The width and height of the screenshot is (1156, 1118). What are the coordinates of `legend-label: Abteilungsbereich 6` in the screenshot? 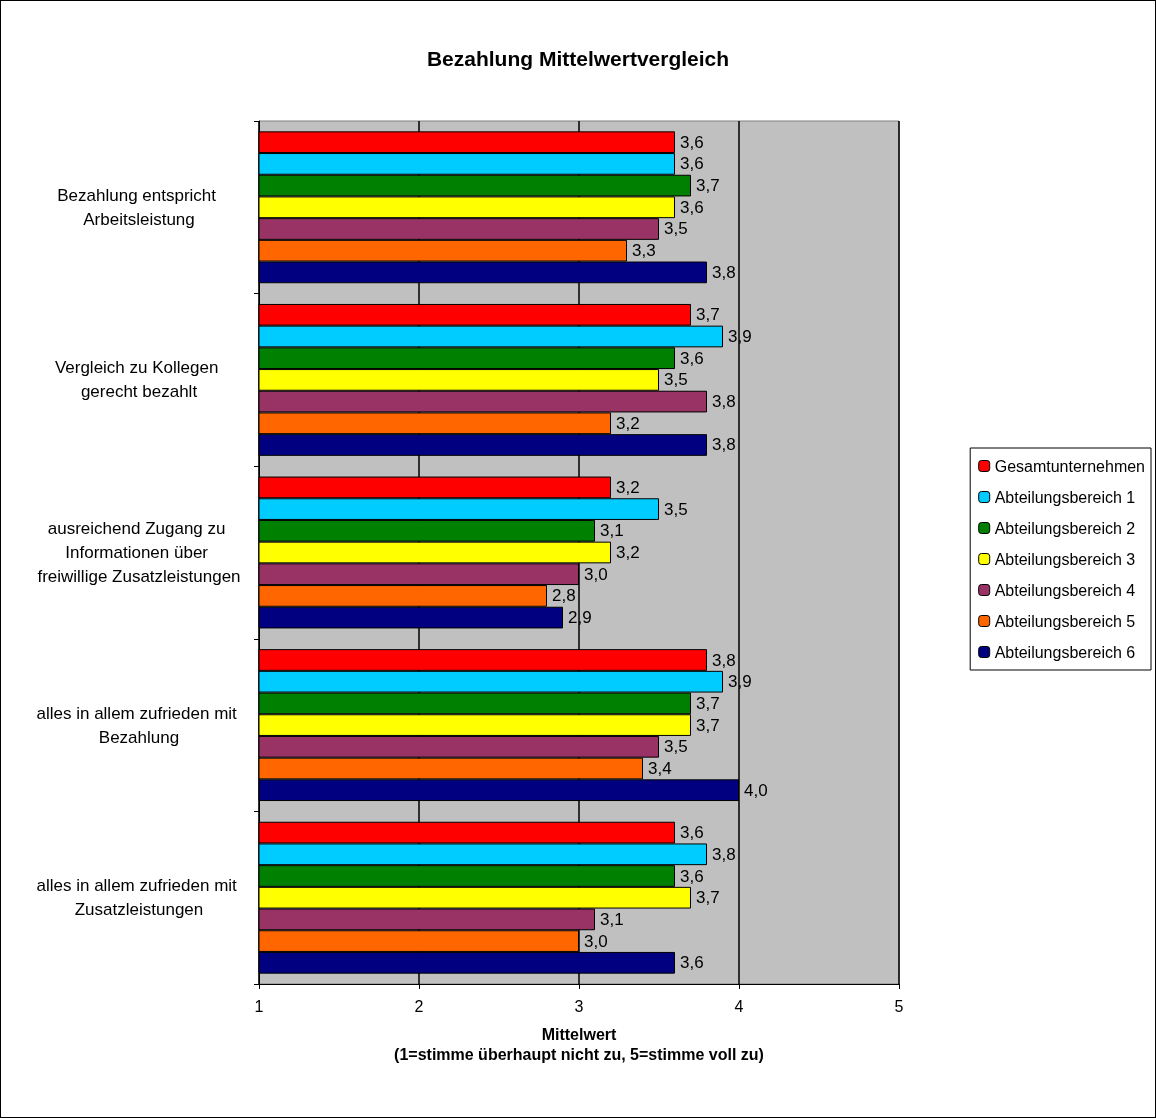 It's located at (1065, 652).